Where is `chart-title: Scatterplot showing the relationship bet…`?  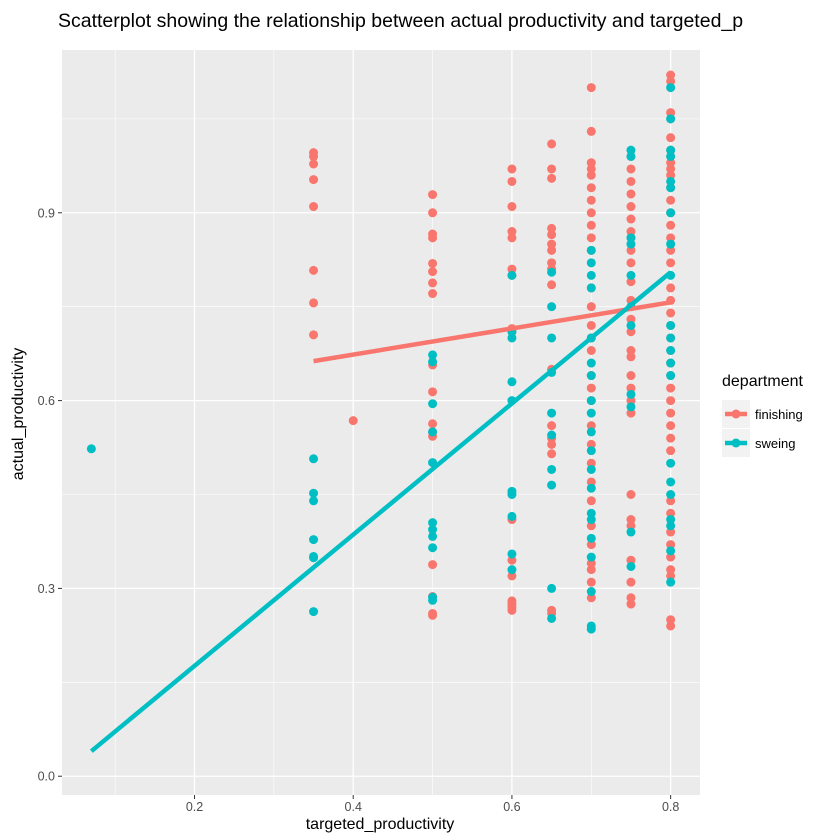
chart-title: Scatterplot showing the relationship bet… is located at coordinates (400, 21).